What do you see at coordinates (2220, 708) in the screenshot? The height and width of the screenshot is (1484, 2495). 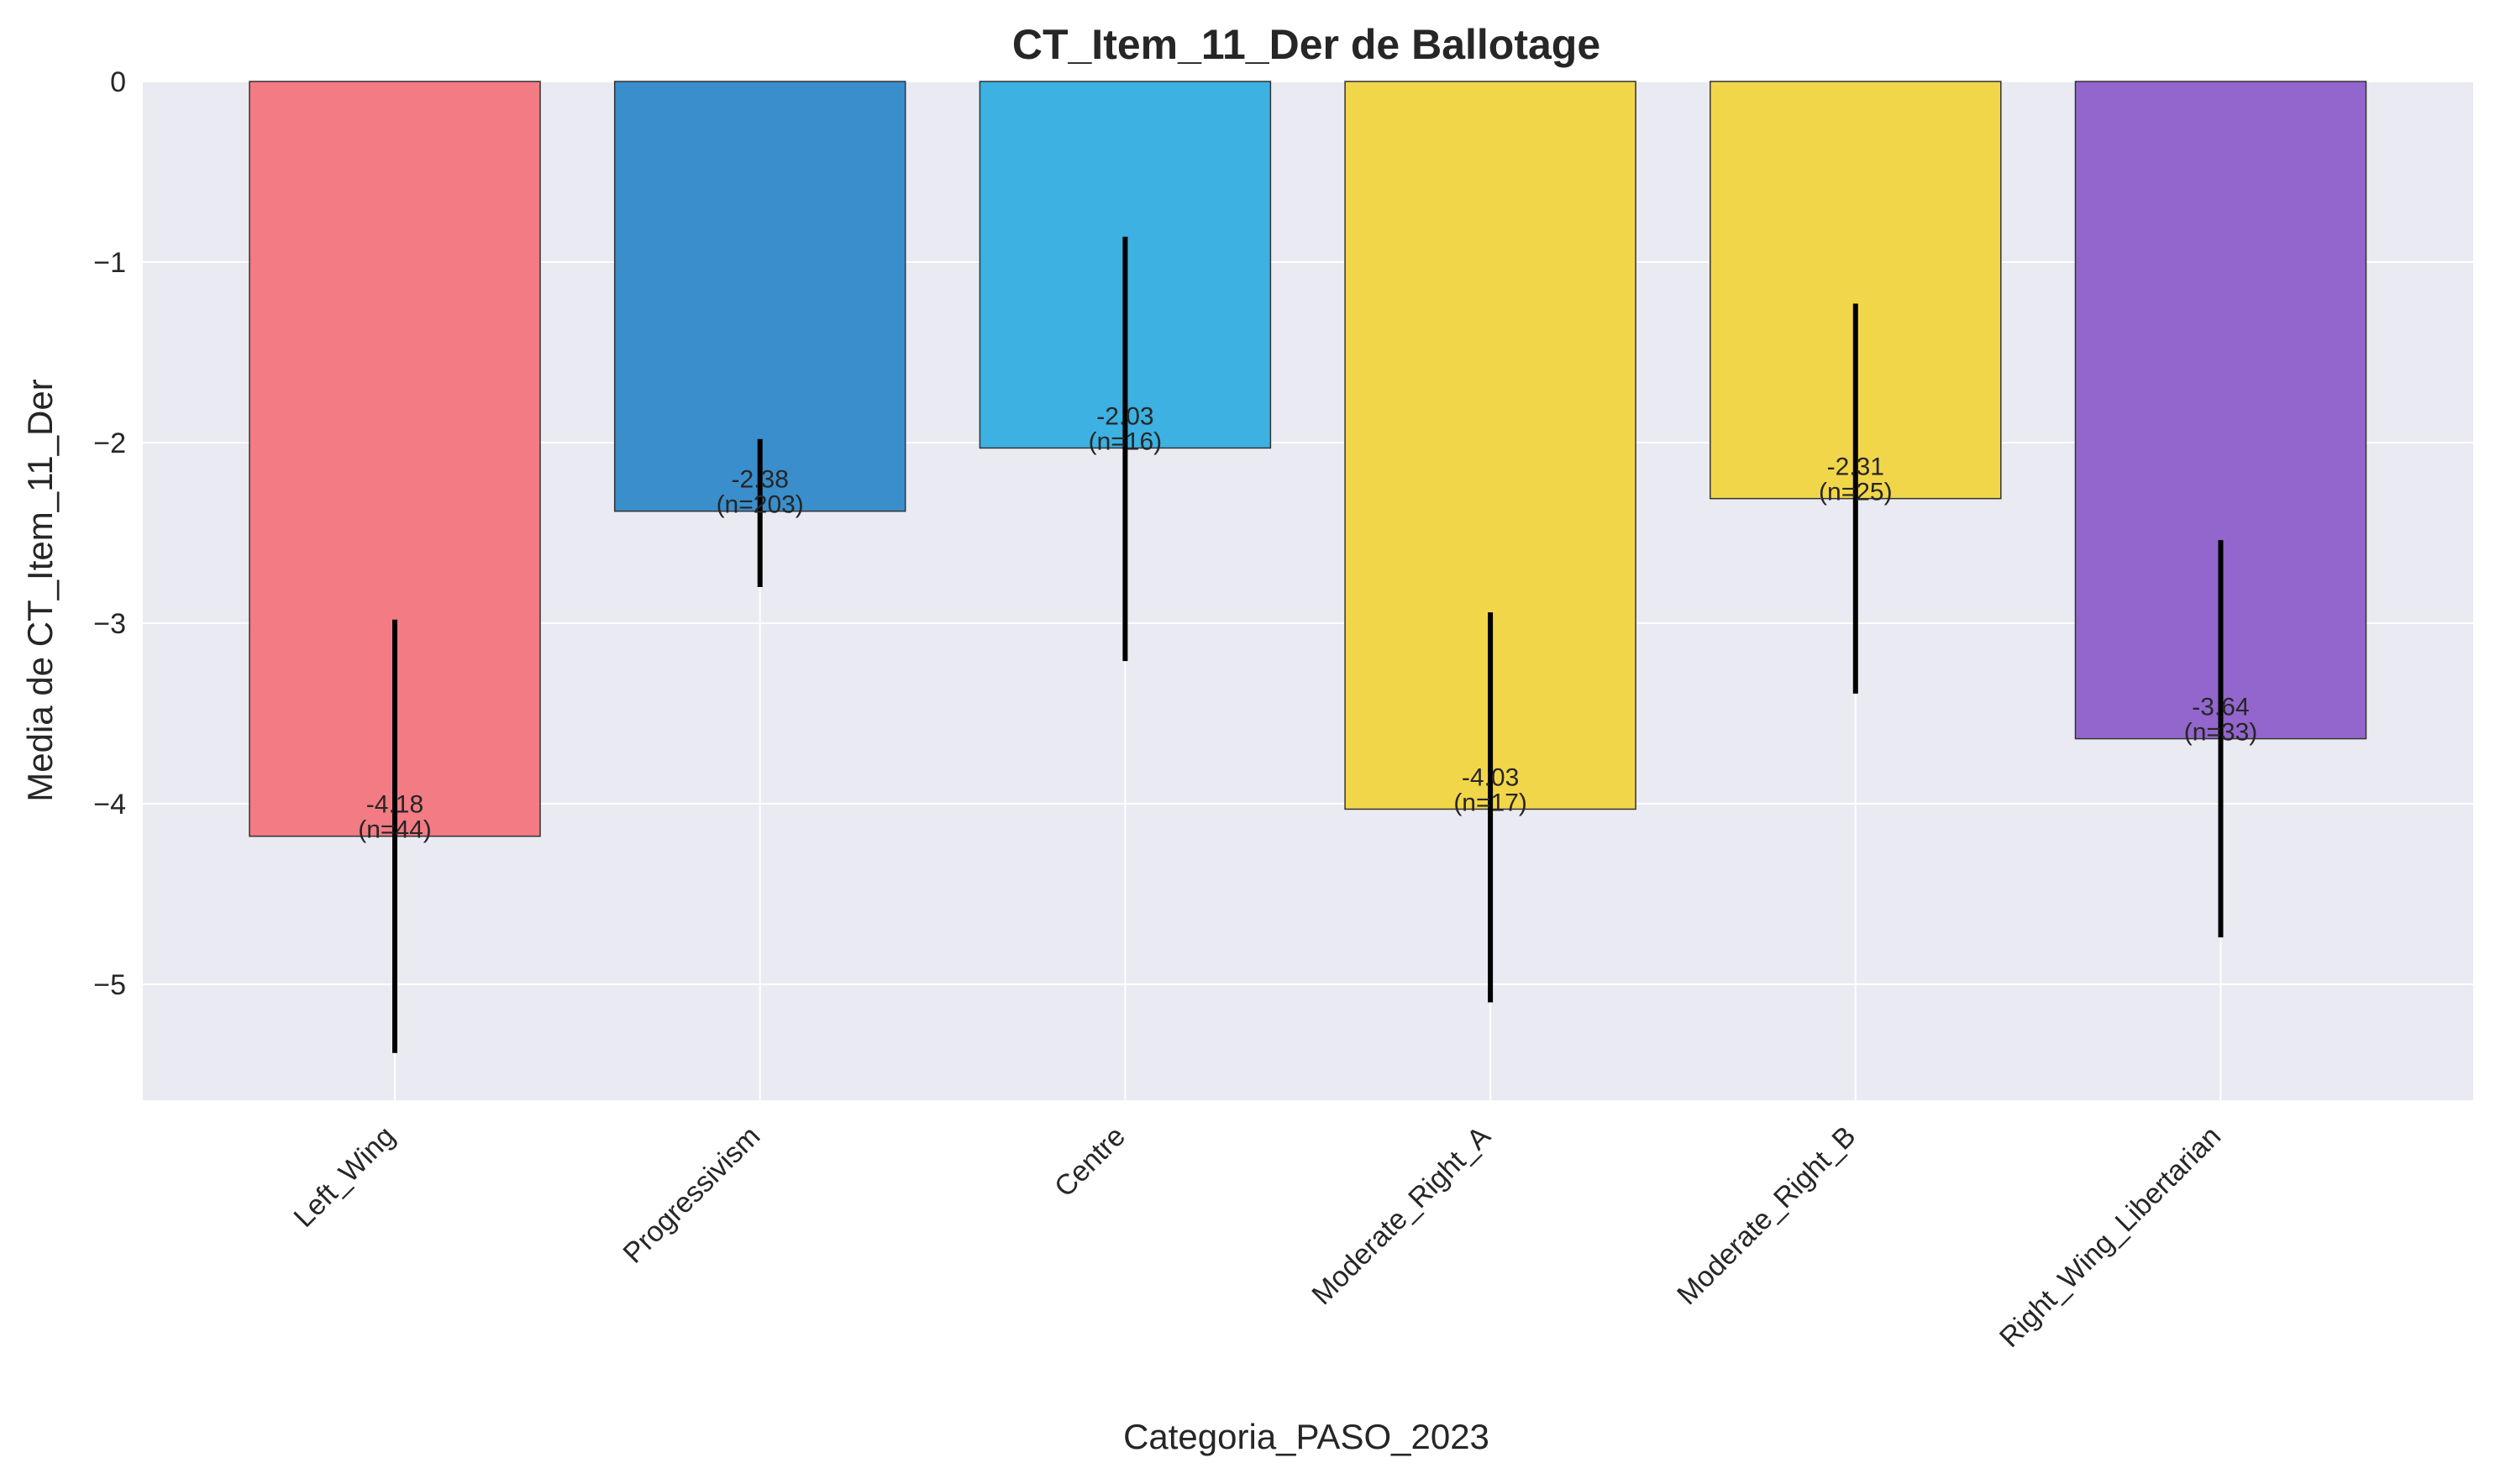 I see `value-label: -3.64` at bounding box center [2220, 708].